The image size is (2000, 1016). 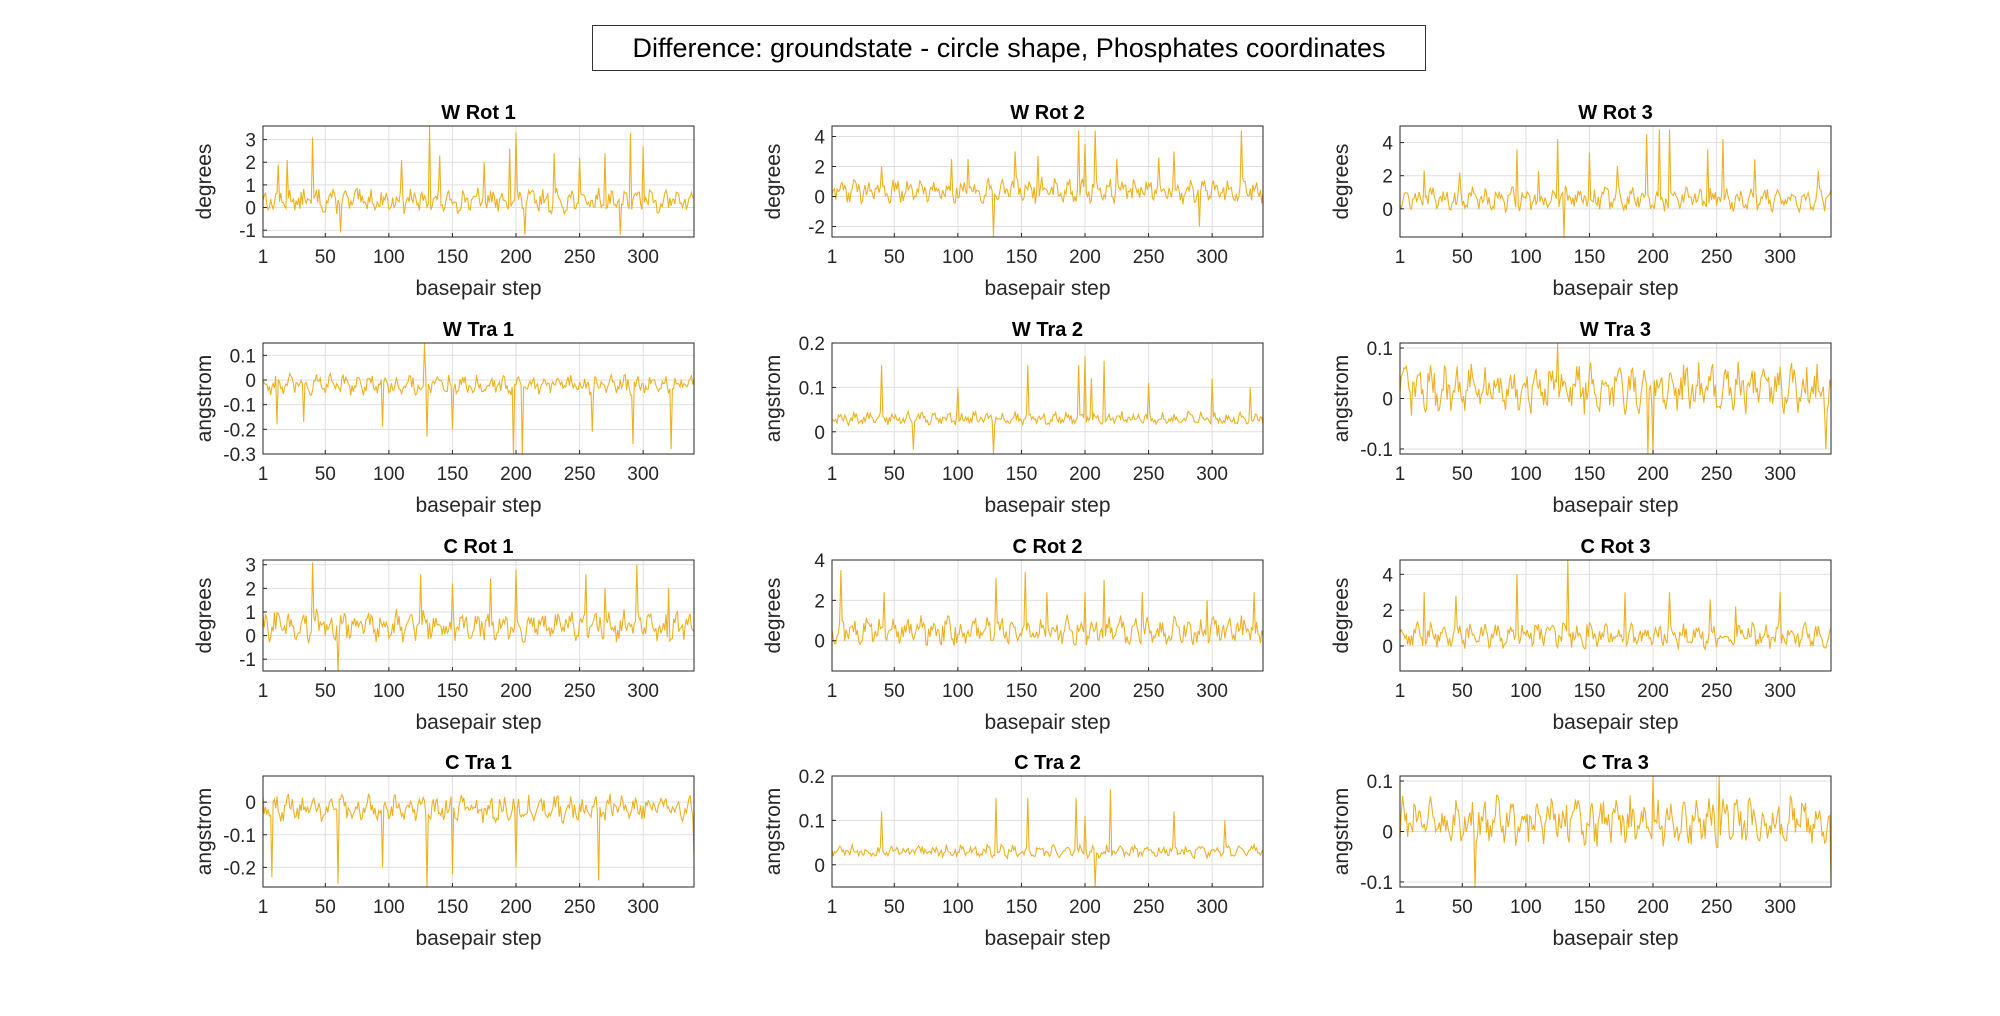 I want to click on subplot-title: W Tra 1, so click(x=478, y=330).